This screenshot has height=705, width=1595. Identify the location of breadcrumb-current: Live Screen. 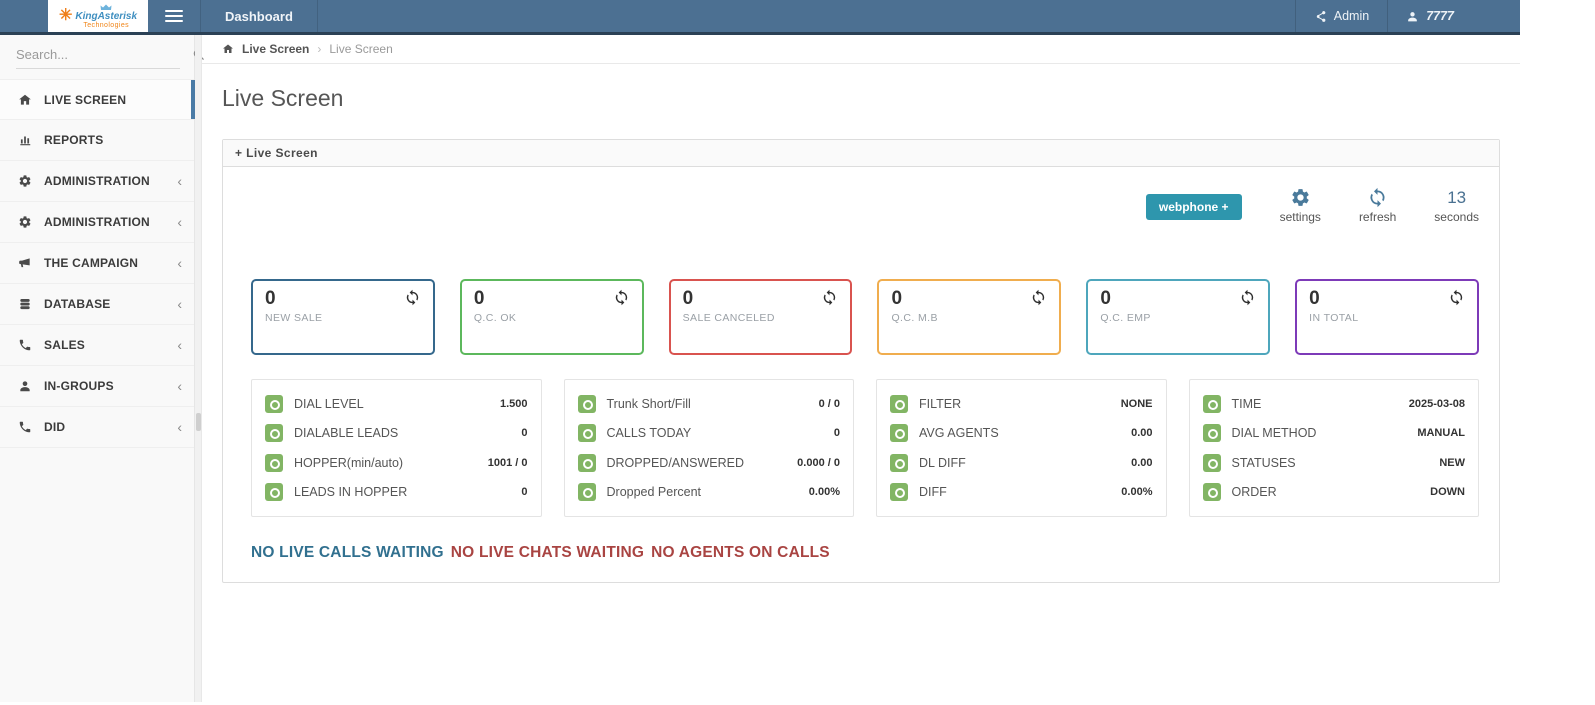
(361, 49).